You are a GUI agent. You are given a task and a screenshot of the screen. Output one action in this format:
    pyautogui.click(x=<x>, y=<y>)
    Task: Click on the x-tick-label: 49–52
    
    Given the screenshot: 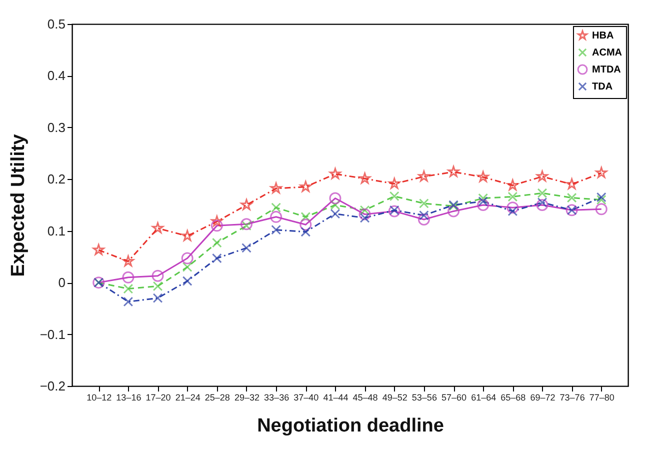 What is the action you would take?
    pyautogui.click(x=395, y=397)
    